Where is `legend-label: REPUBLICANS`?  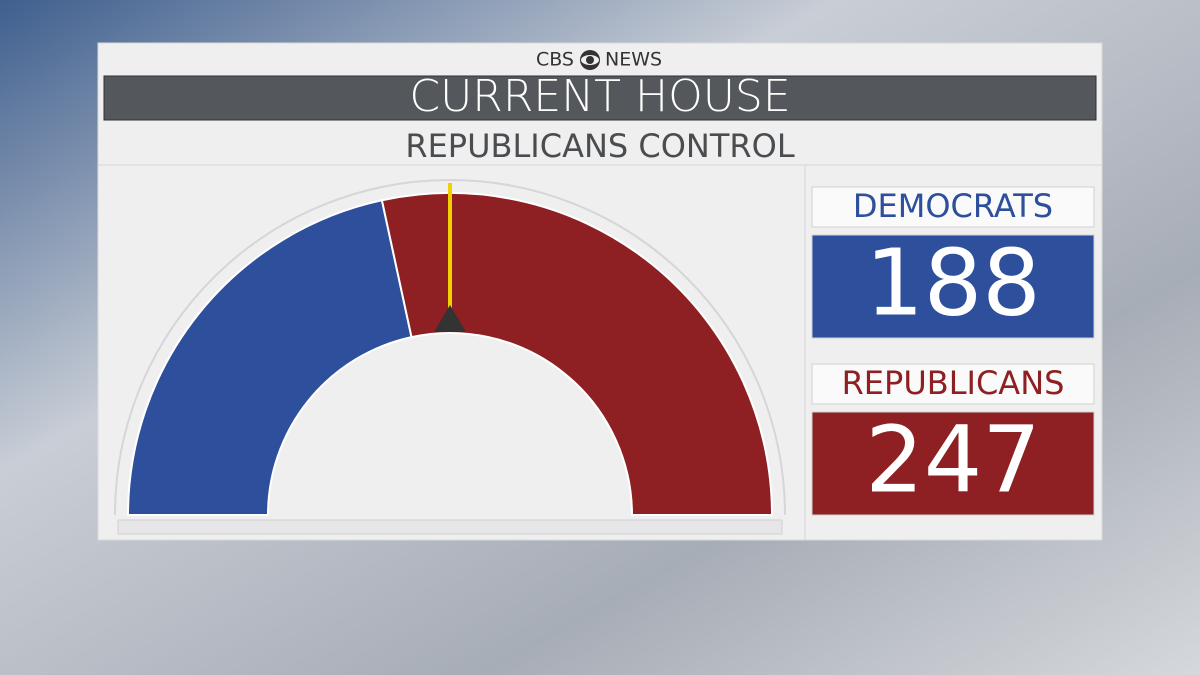
legend-label: REPUBLICANS is located at coordinates (953, 383).